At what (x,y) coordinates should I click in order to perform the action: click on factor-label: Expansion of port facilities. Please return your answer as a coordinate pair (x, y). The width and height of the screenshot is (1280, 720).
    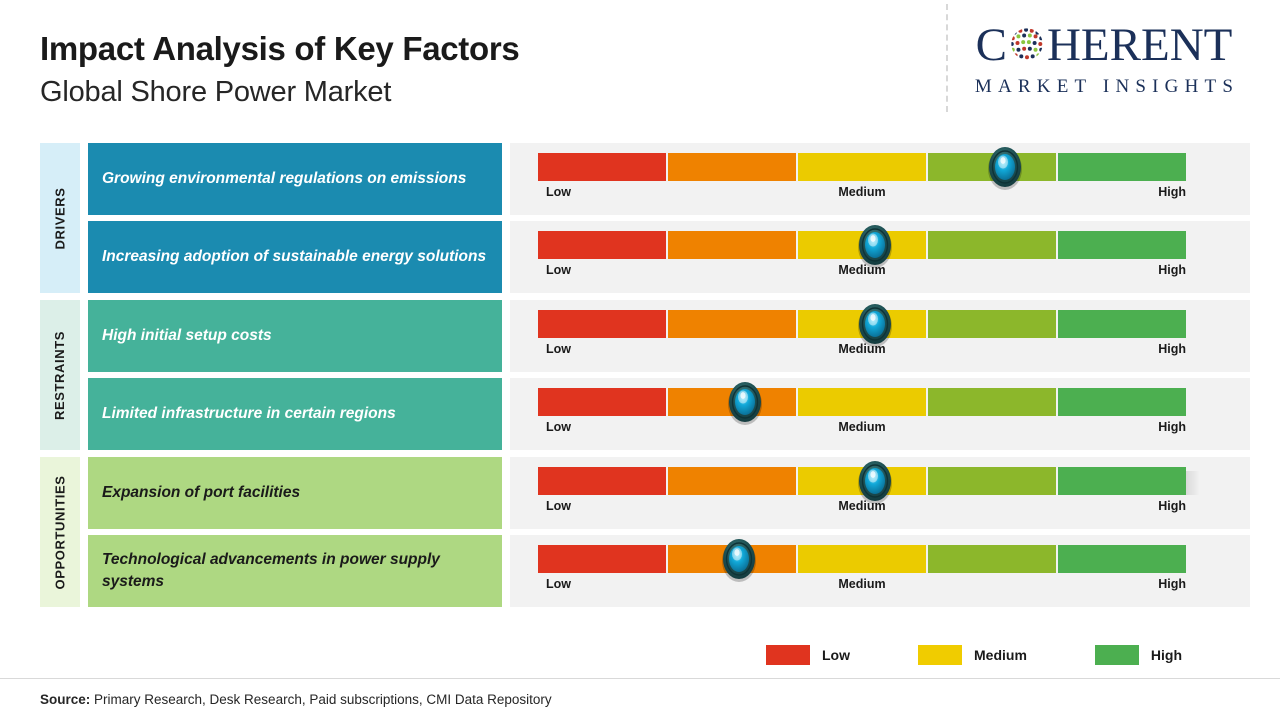
    Looking at the image, I should click on (201, 492).